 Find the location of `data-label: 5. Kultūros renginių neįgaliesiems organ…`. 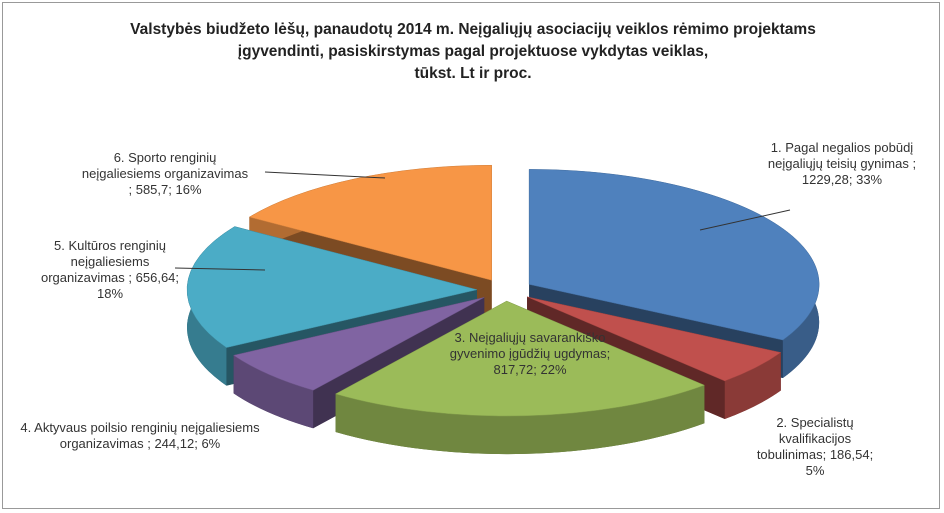

data-label: 5. Kultūros renginių neįgaliesiems organ… is located at coordinates (110, 270).